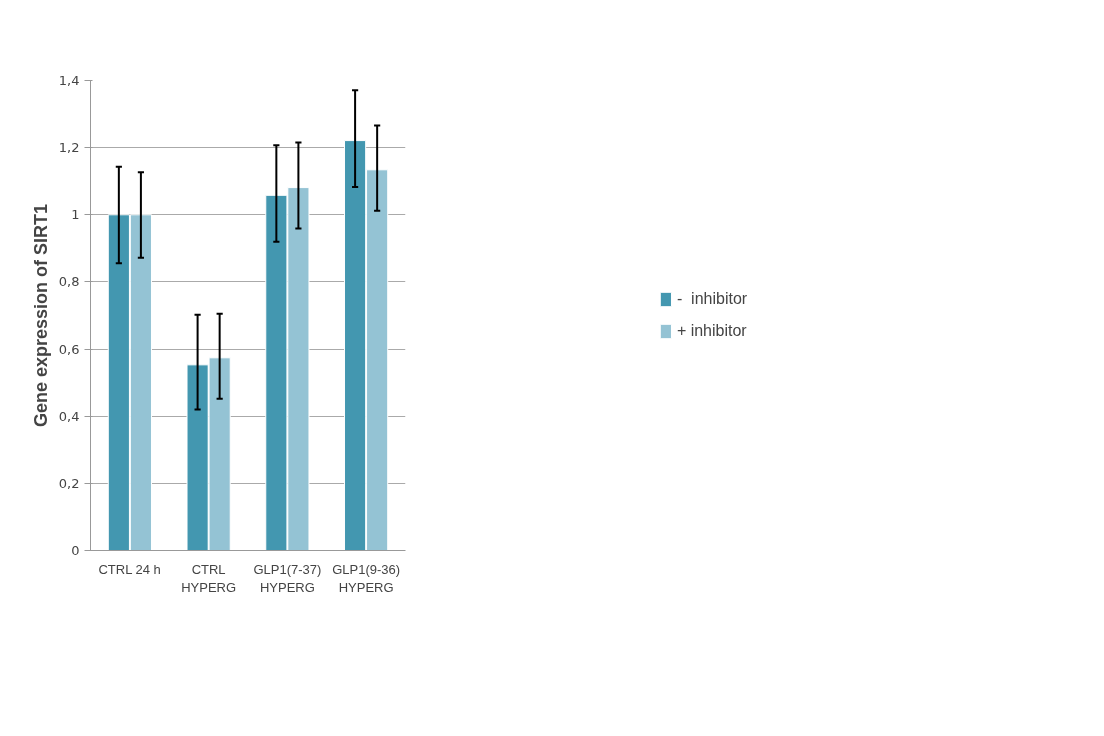 The height and width of the screenshot is (736, 1104). Describe the element at coordinates (129, 569) in the screenshot. I see `x-tick-label: CTRL 24 h` at that location.